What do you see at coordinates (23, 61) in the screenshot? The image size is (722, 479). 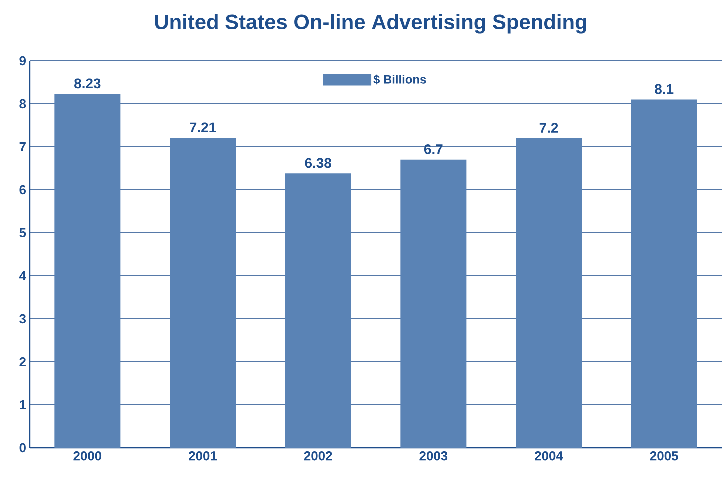 I see `y-tick-label: 9` at bounding box center [23, 61].